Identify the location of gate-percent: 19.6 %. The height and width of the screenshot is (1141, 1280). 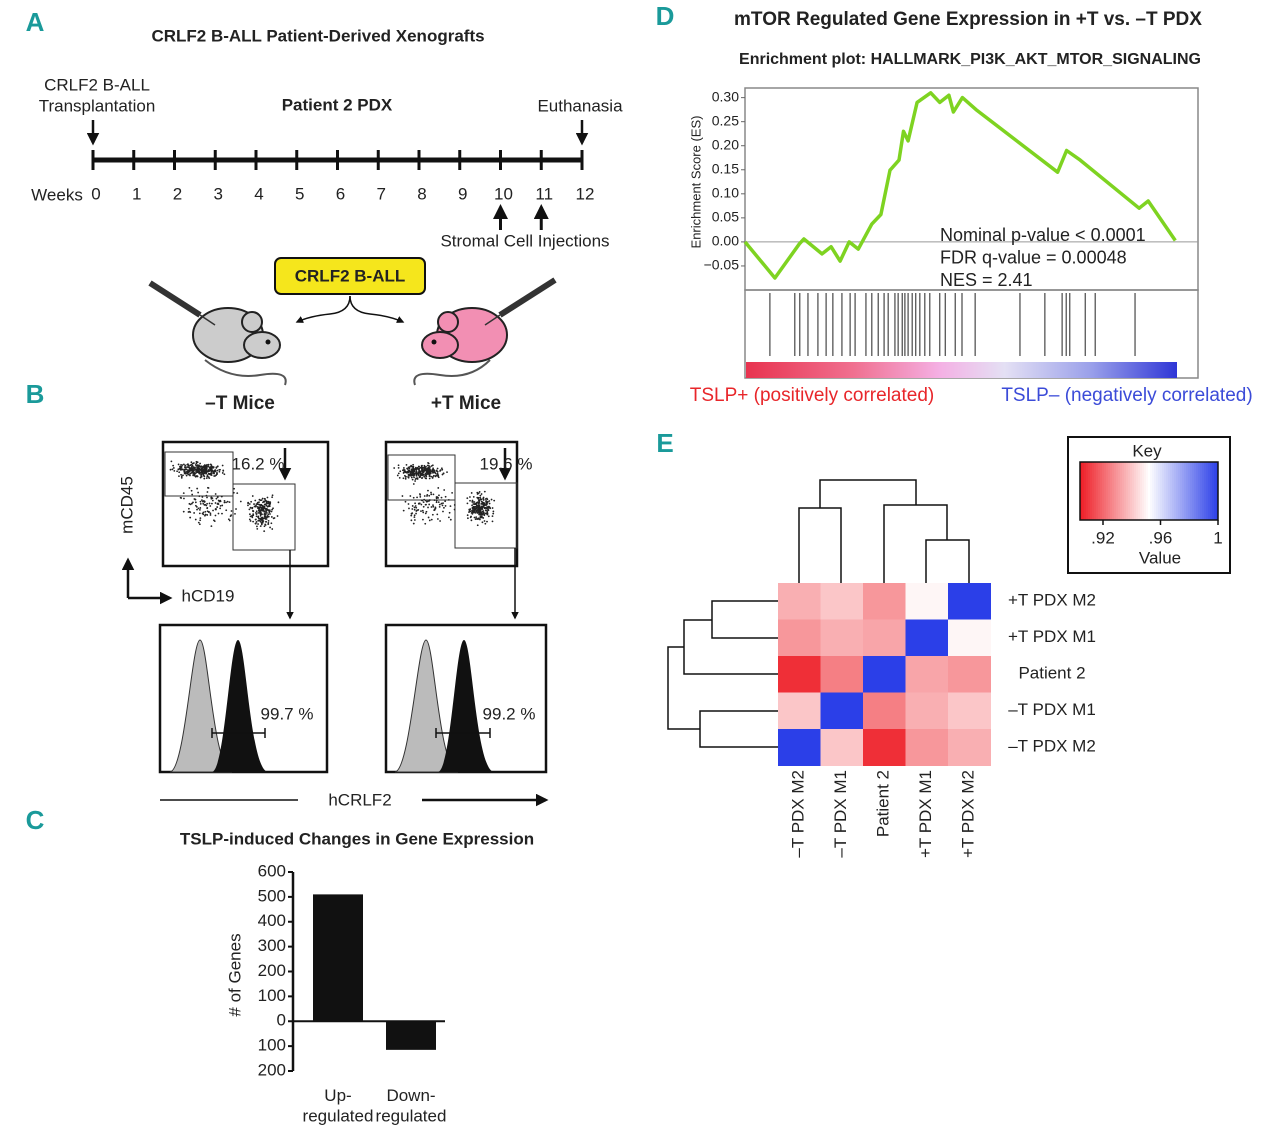
(506, 463).